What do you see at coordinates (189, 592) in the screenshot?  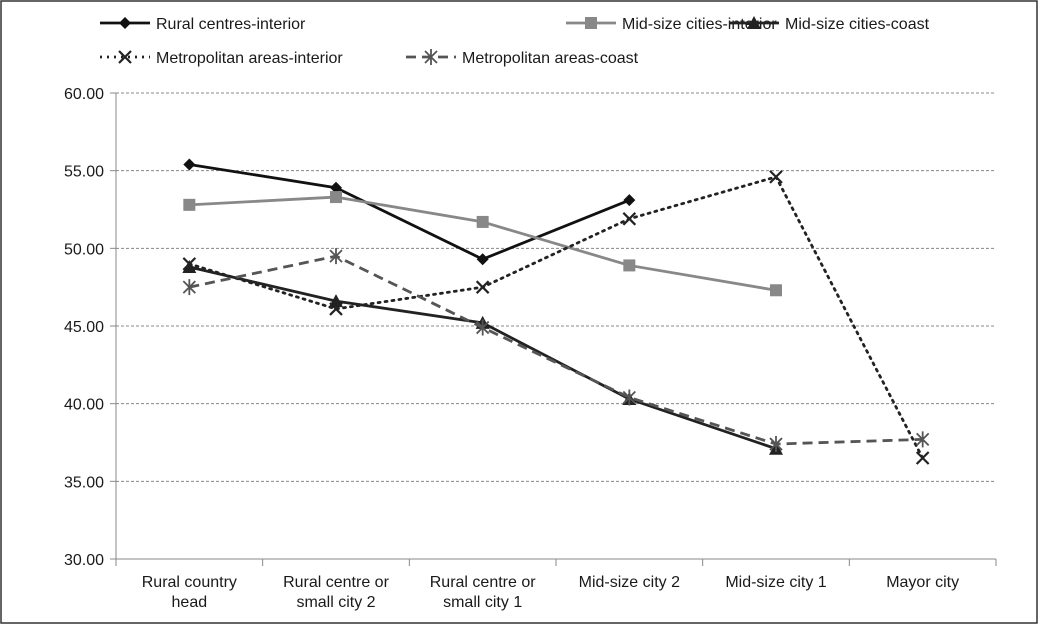 I see `x-tick-label: Rural country head` at bounding box center [189, 592].